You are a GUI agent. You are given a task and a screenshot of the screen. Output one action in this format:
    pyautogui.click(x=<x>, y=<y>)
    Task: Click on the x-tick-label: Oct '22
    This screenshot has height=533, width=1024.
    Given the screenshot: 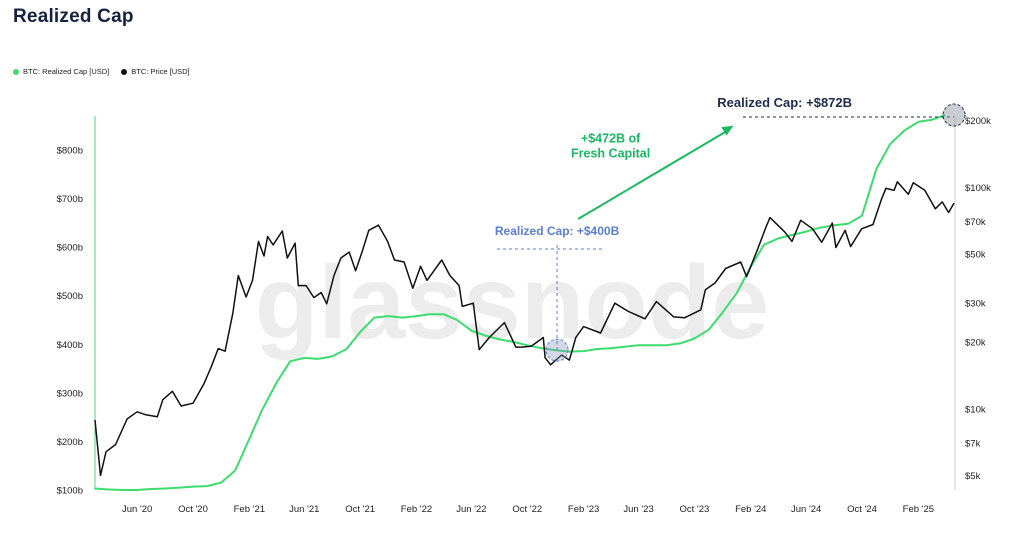 What is the action you would take?
    pyautogui.click(x=527, y=509)
    